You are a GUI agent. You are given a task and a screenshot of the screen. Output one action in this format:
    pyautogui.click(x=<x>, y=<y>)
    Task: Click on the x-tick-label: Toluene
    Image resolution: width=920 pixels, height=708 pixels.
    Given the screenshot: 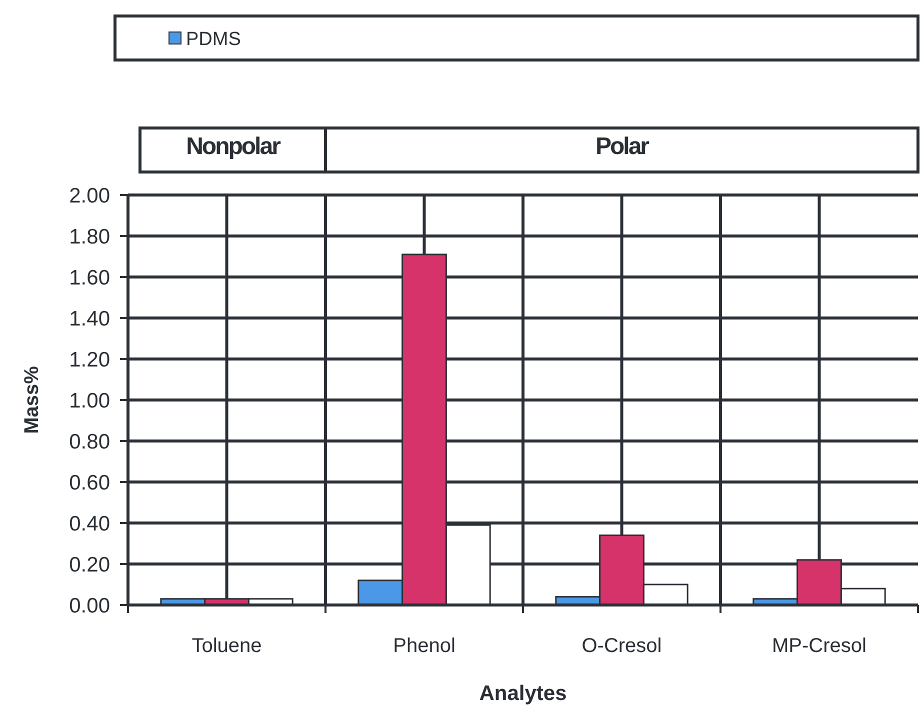 What is the action you would take?
    pyautogui.click(x=227, y=646)
    